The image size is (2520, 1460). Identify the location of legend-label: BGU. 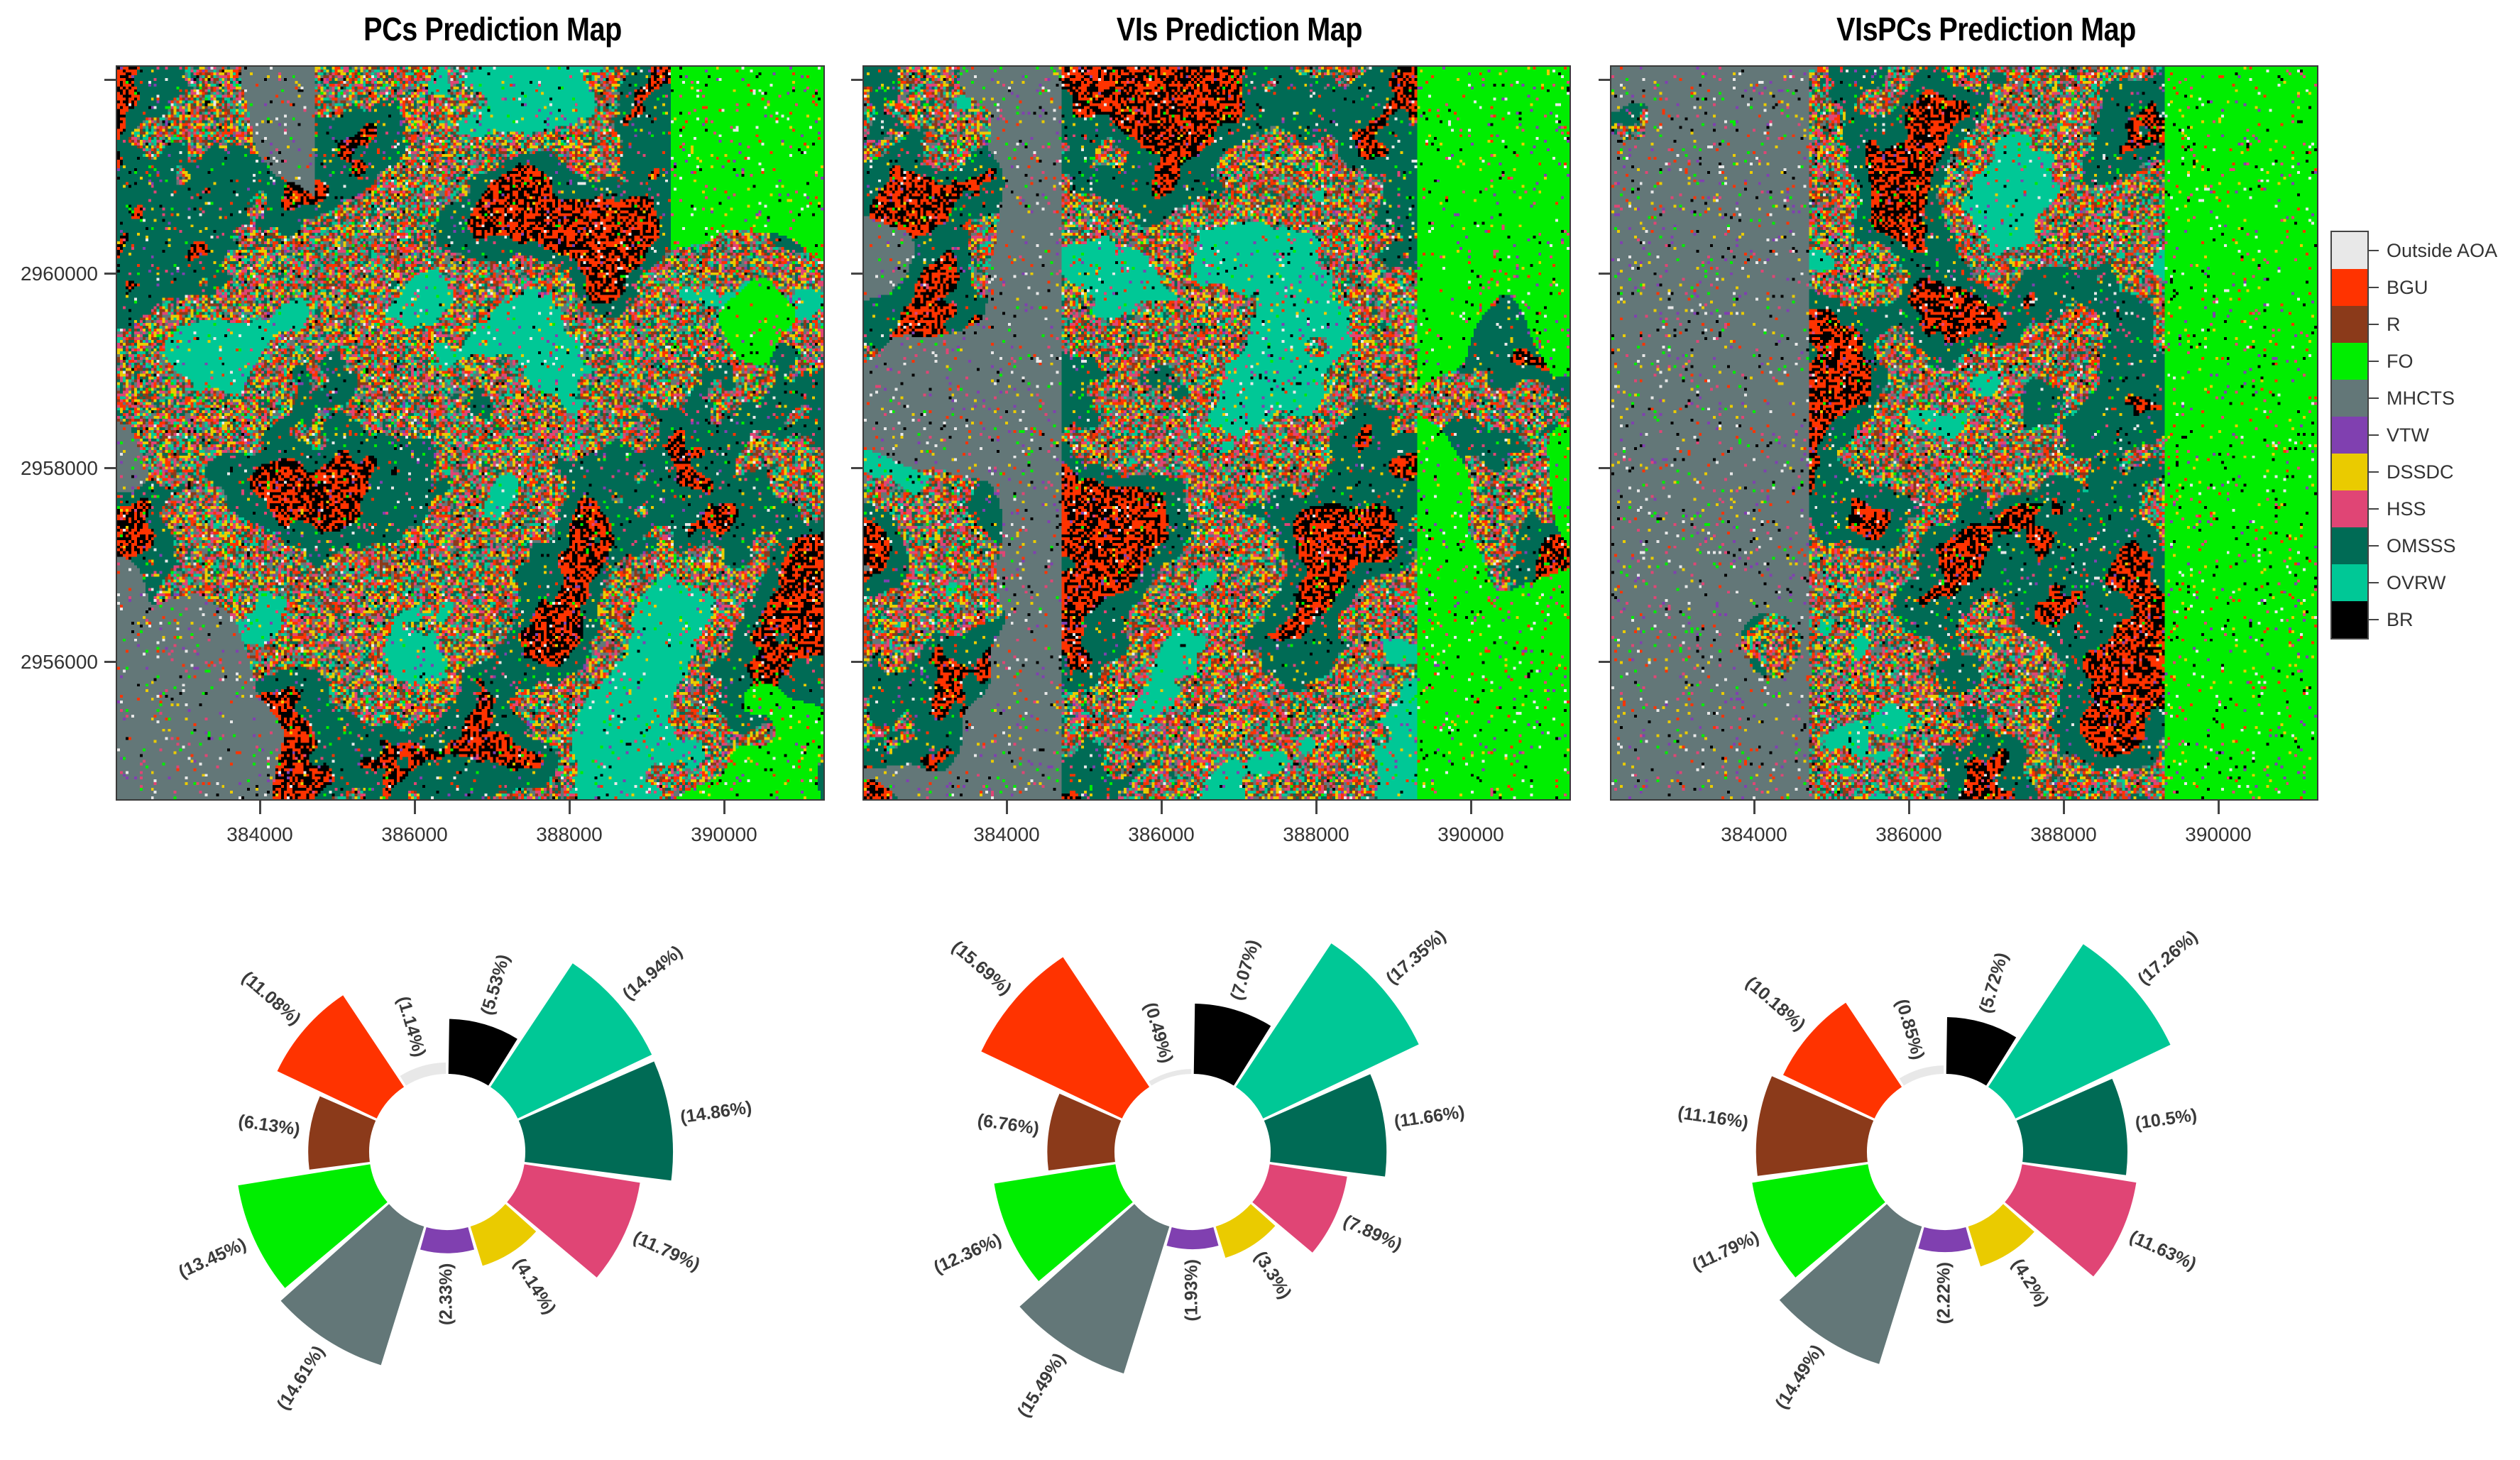
(2408, 287).